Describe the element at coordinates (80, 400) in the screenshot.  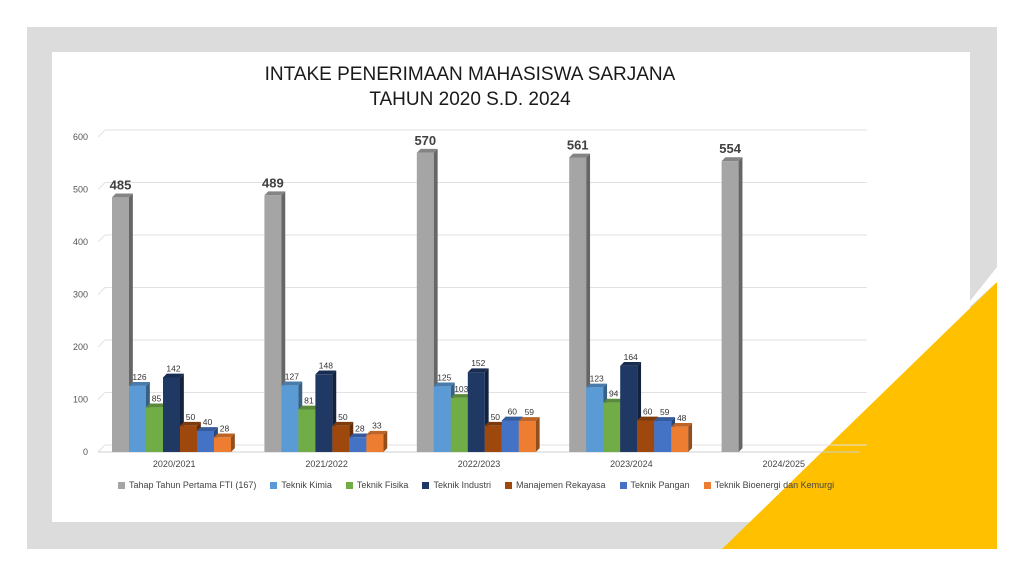
I see `y-tick-label: 100` at that location.